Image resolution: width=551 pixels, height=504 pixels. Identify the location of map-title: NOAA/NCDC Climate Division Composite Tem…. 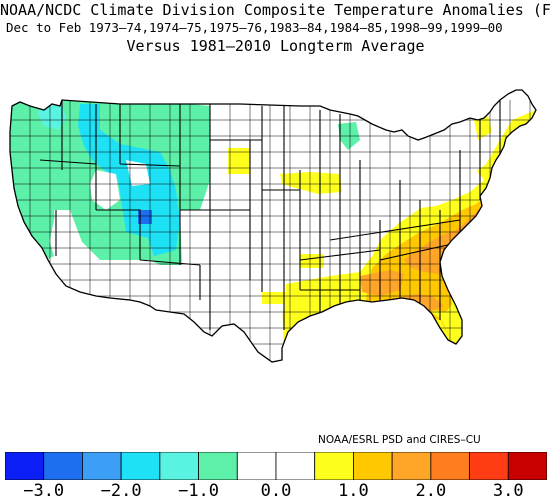
(275, 10).